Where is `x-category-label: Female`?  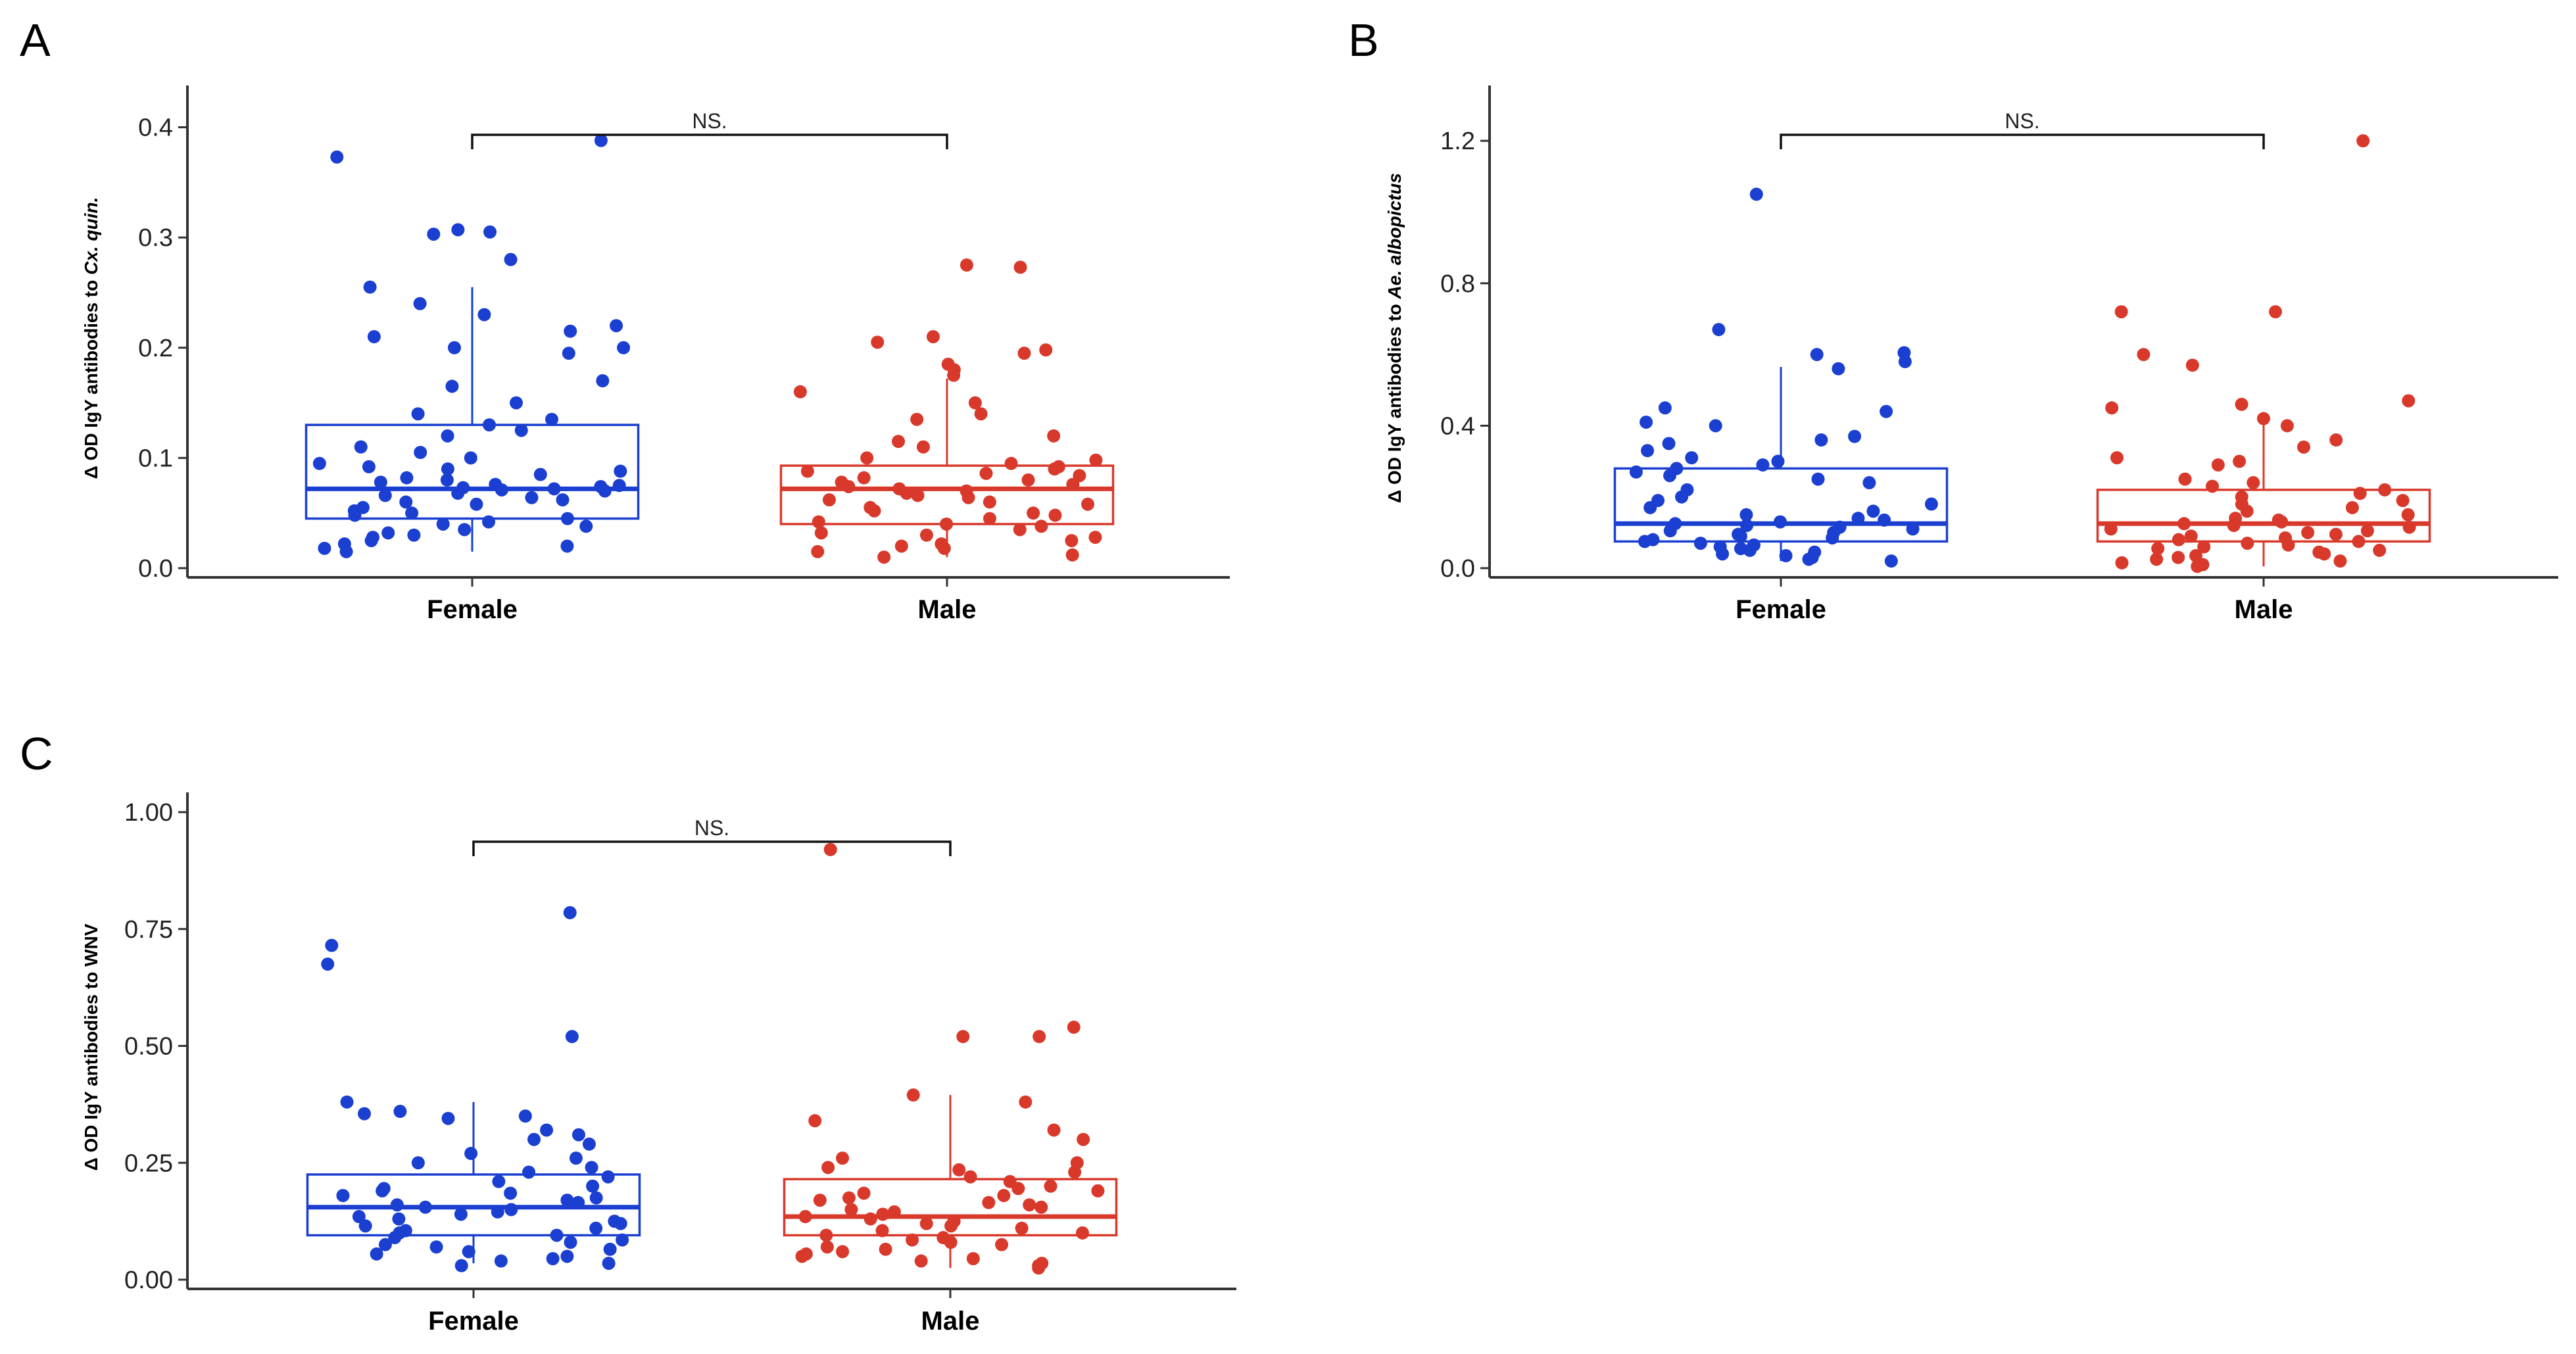 x-category-label: Female is located at coordinates (1781, 609).